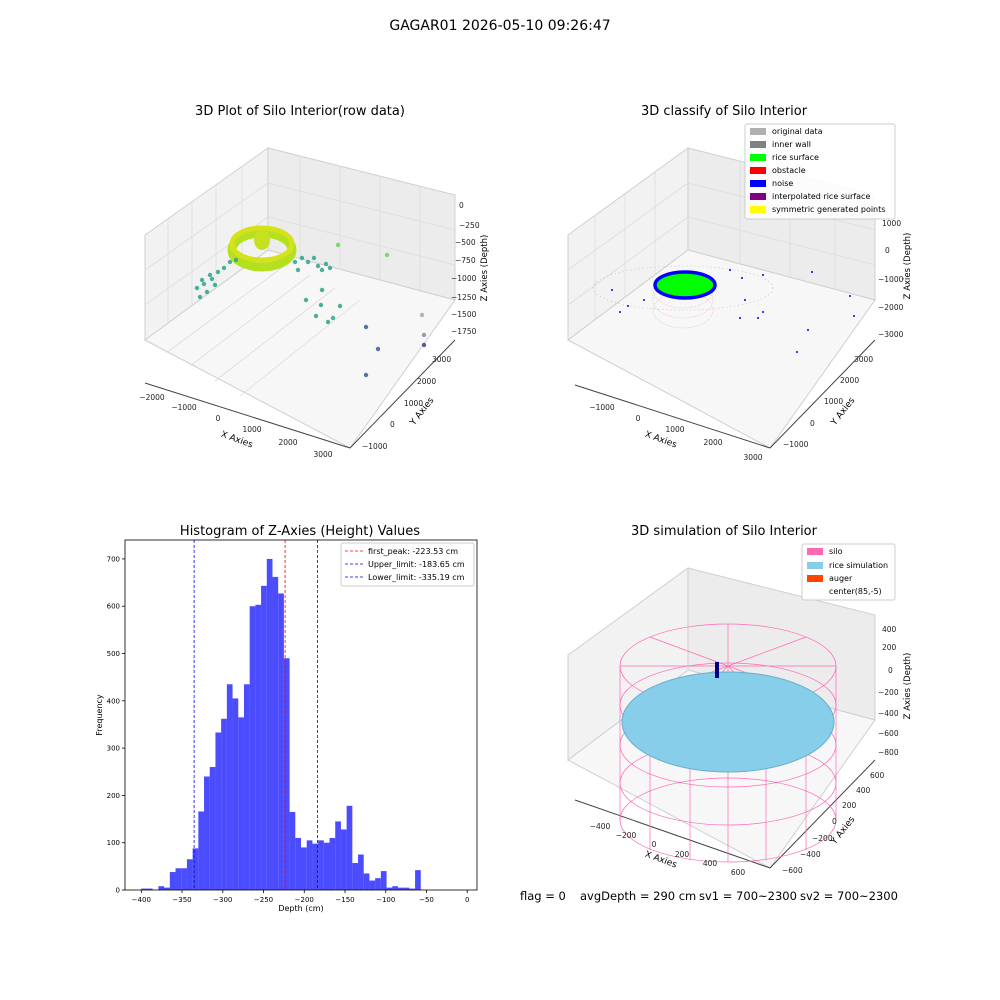  I want to click on classify-z-tick-labels: 1000 0 −1000 −2000 −3000, so click(891, 279).